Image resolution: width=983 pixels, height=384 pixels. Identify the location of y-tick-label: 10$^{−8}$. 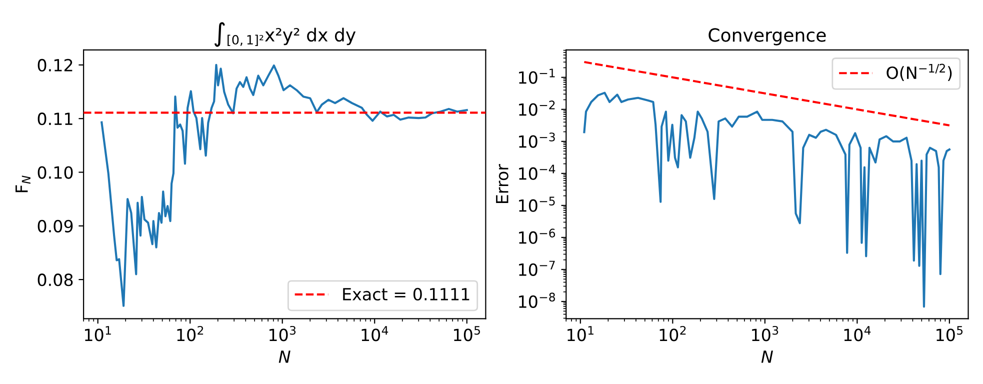
(537, 300).